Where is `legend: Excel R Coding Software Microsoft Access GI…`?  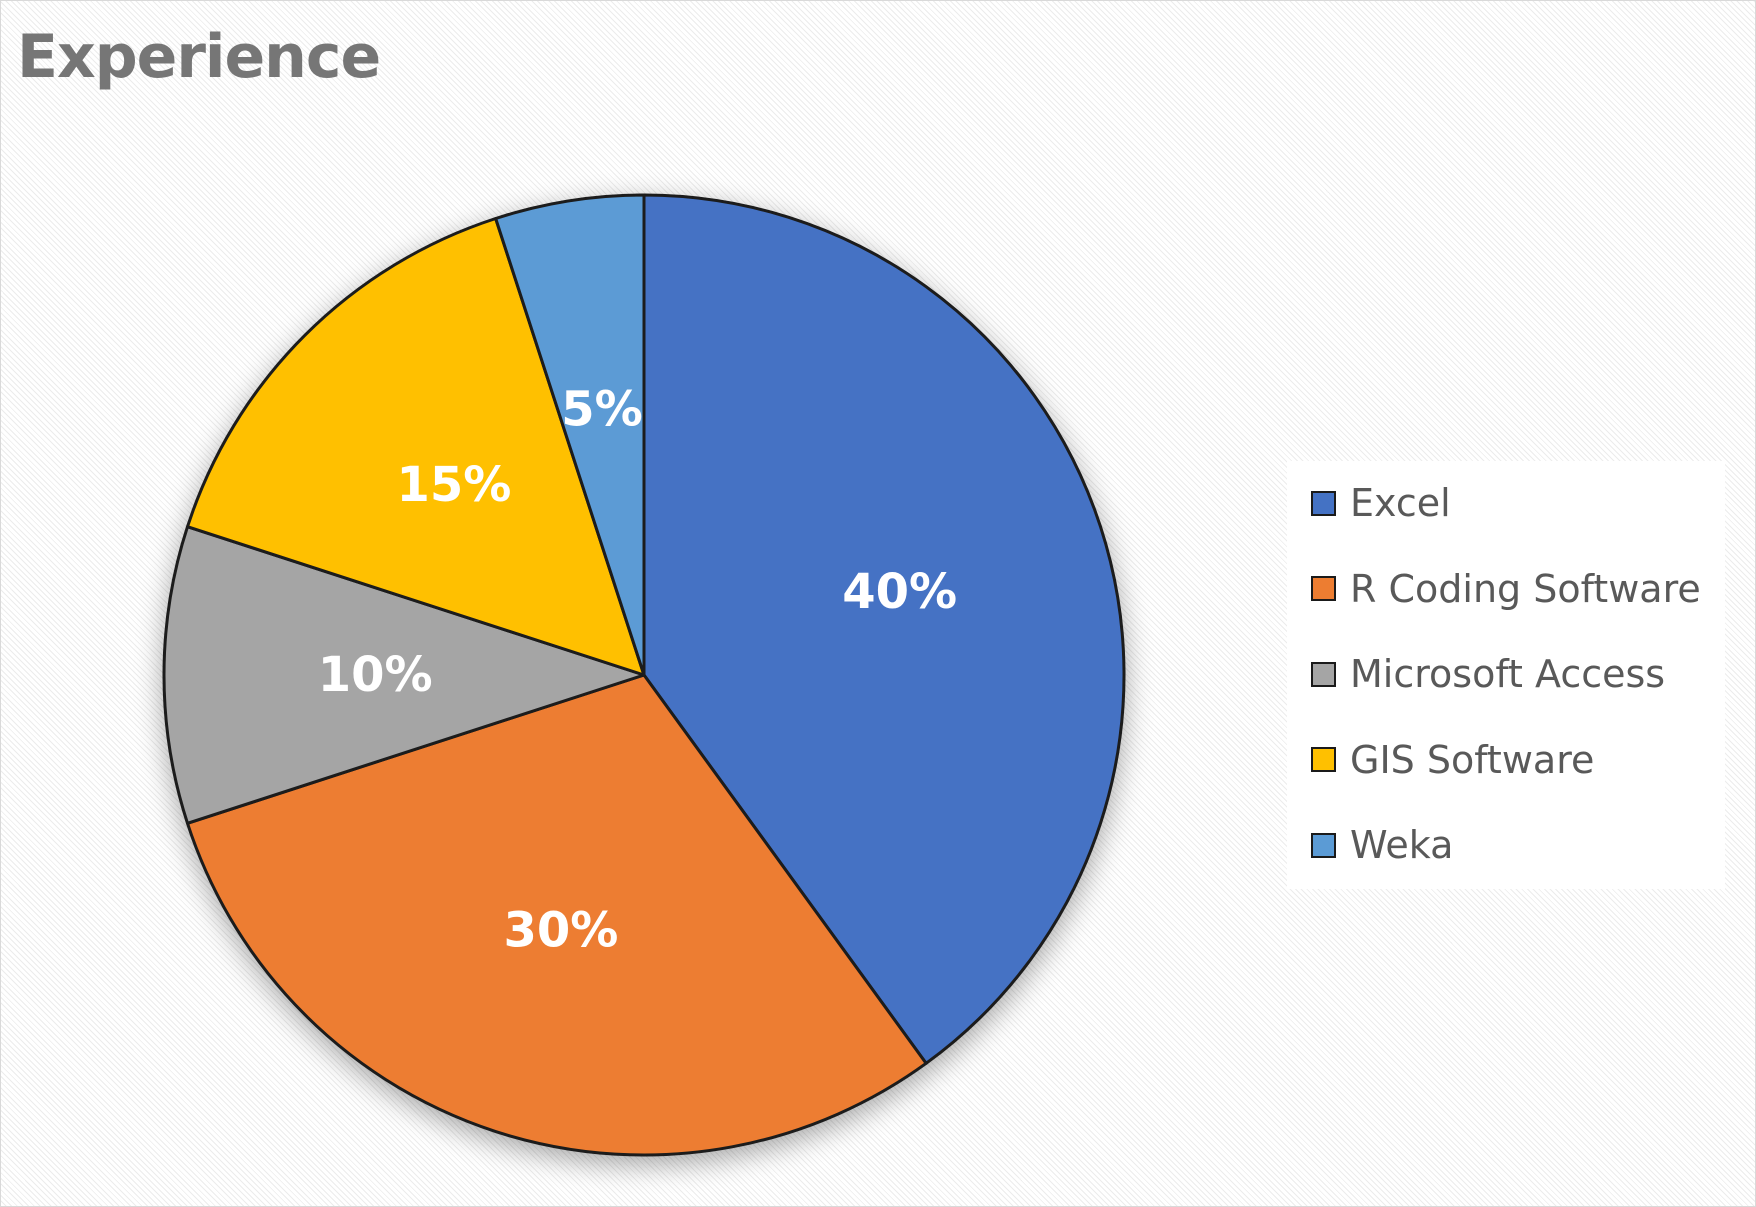 legend: Excel R Coding Software Microsoft Access GI… is located at coordinates (1506, 675).